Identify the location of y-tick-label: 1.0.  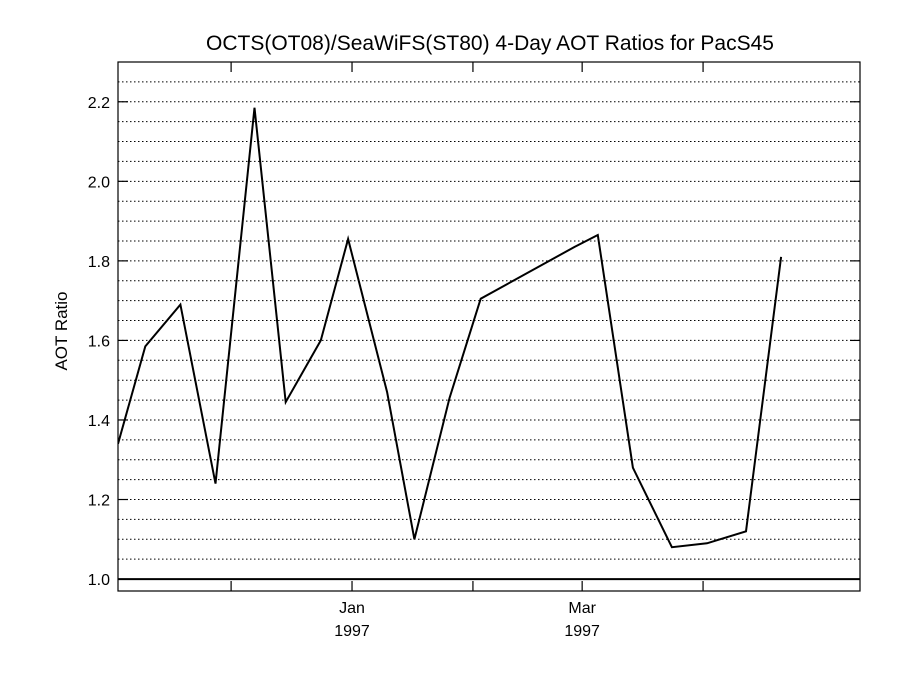
(99, 580).